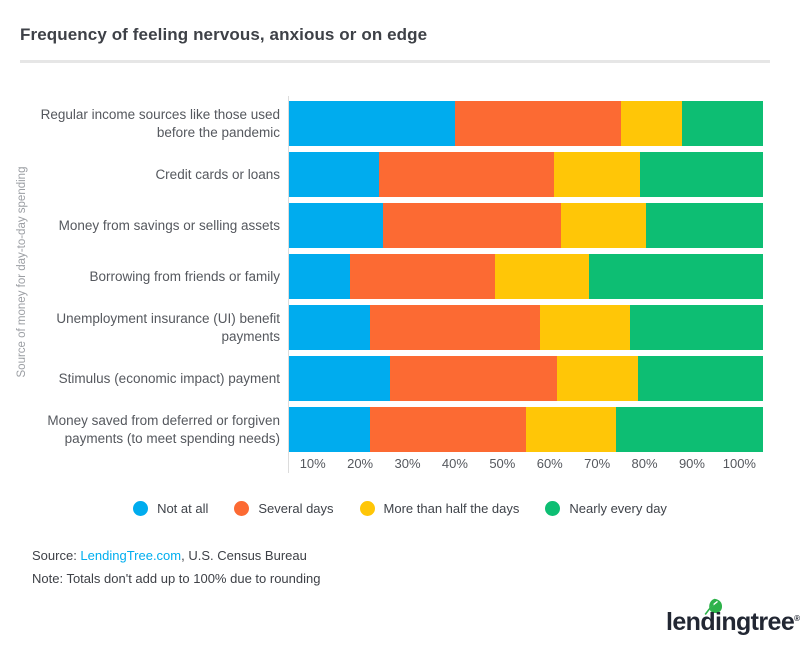  I want to click on chart-row: Stimulus (economic impact) payment, so click(397, 378).